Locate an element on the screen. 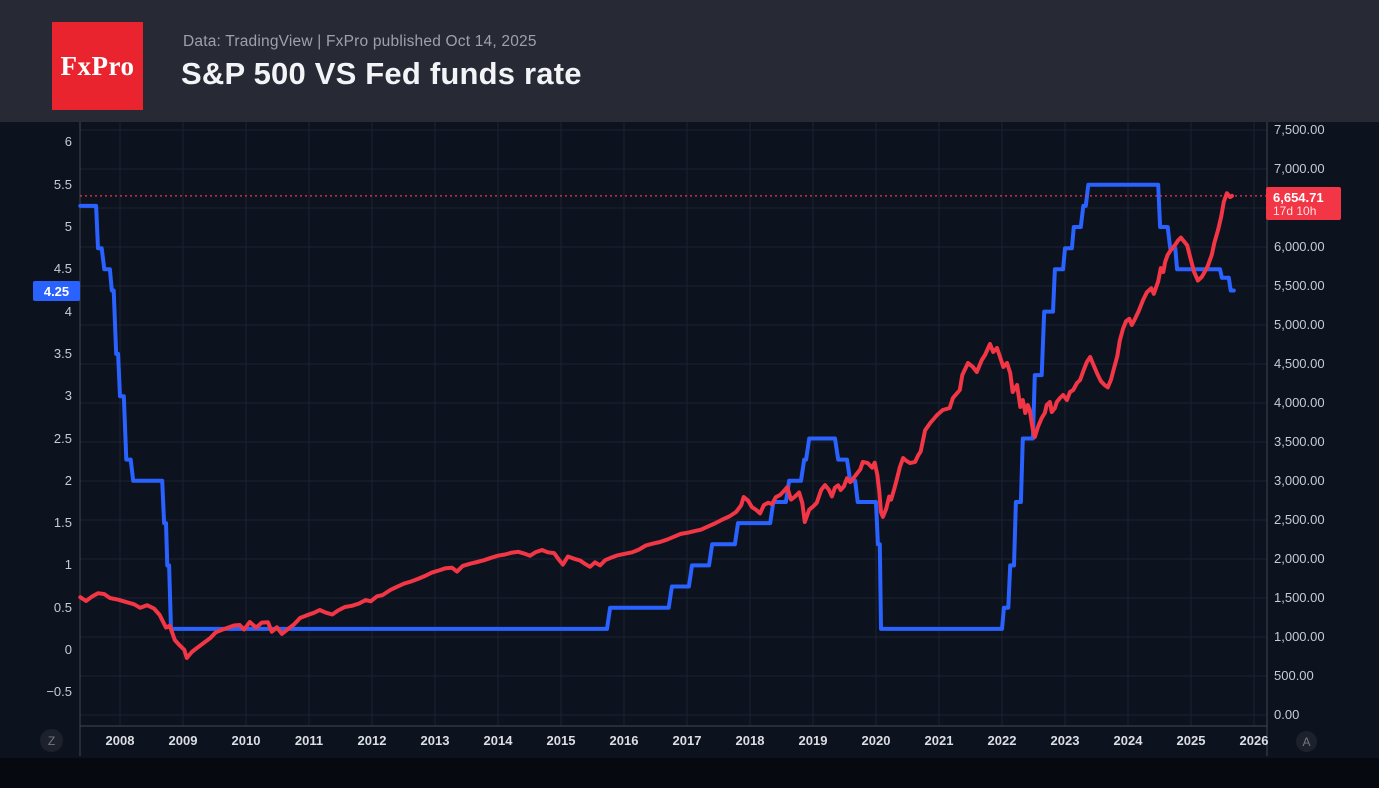 This screenshot has width=1379, height=788. right-axis-tick: 3,500.00 is located at coordinates (1299, 441).